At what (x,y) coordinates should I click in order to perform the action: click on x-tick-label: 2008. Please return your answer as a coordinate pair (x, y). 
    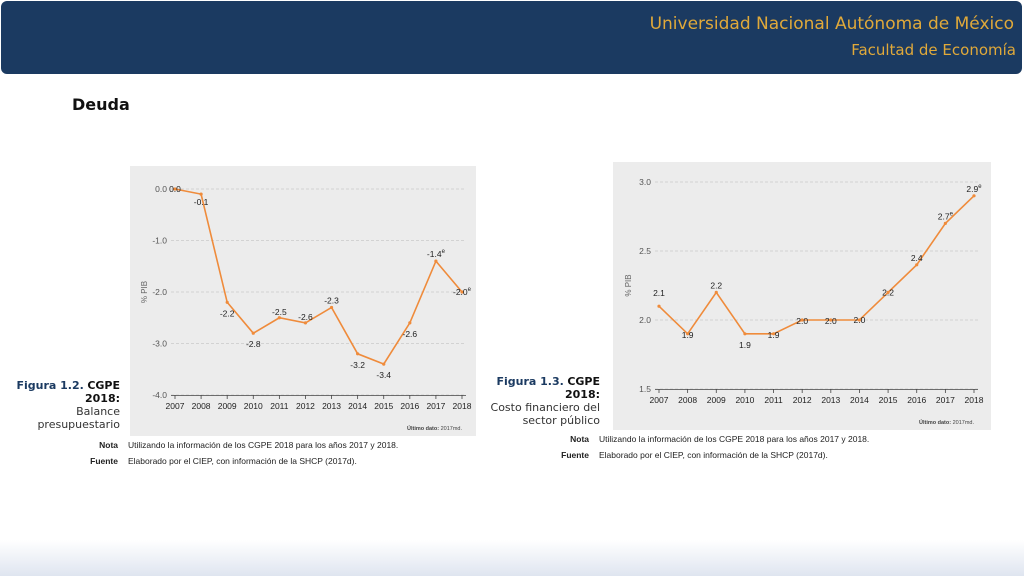
    Looking at the image, I should click on (201, 406).